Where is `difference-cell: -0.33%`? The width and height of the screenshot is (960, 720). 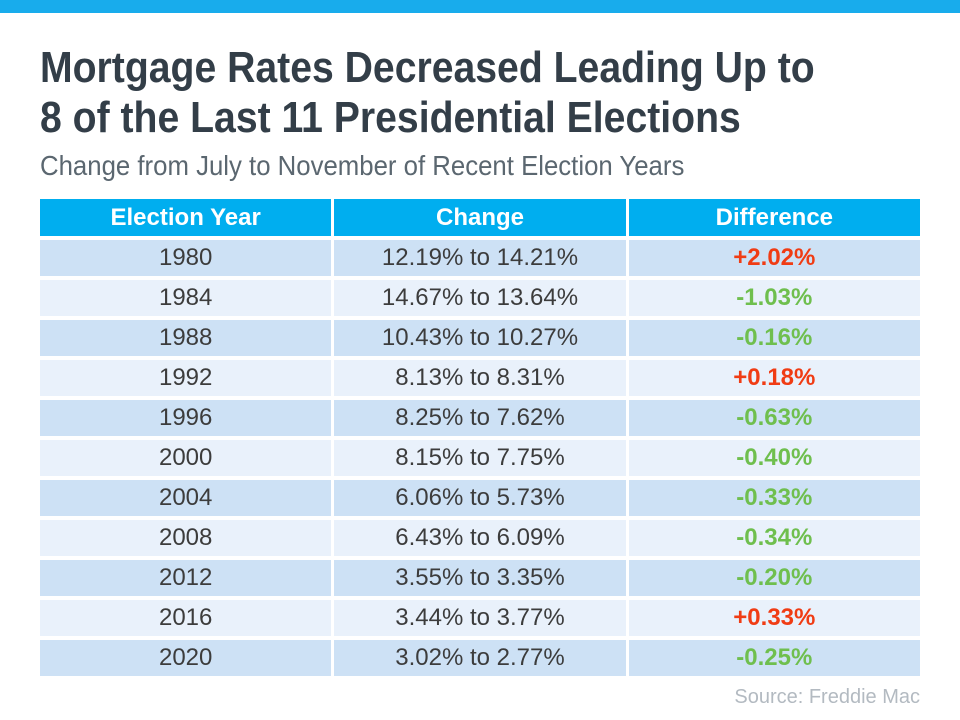 difference-cell: -0.33% is located at coordinates (774, 498).